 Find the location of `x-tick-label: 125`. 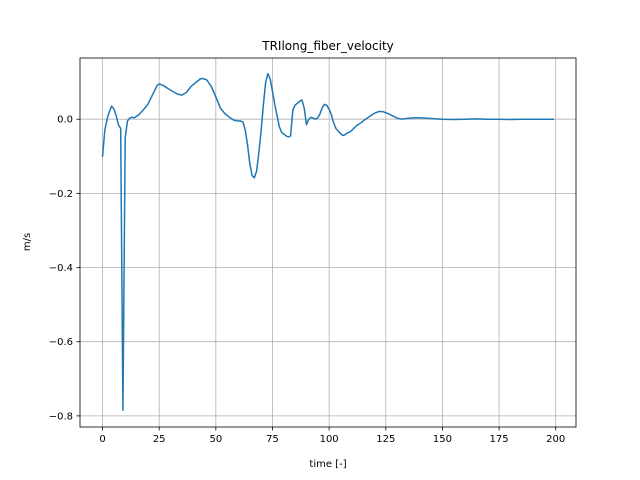

x-tick-label: 125 is located at coordinates (385, 439).